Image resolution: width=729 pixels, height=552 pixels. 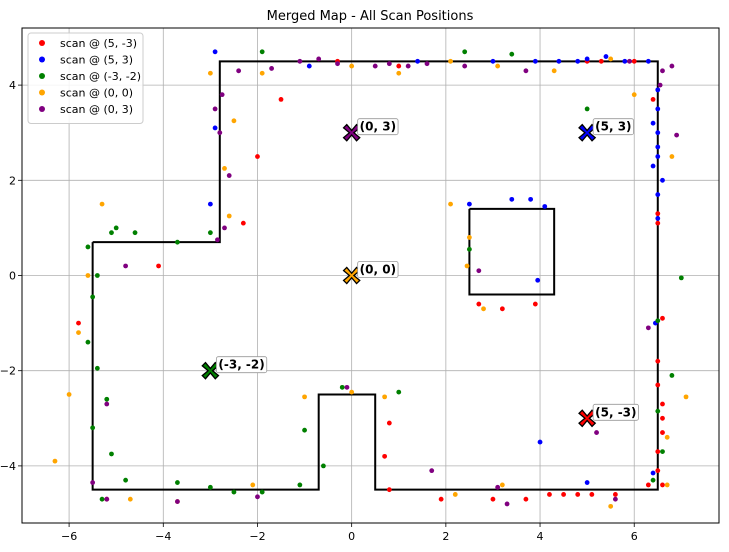 I want to click on x-tick-label: −6, so click(x=69, y=536).